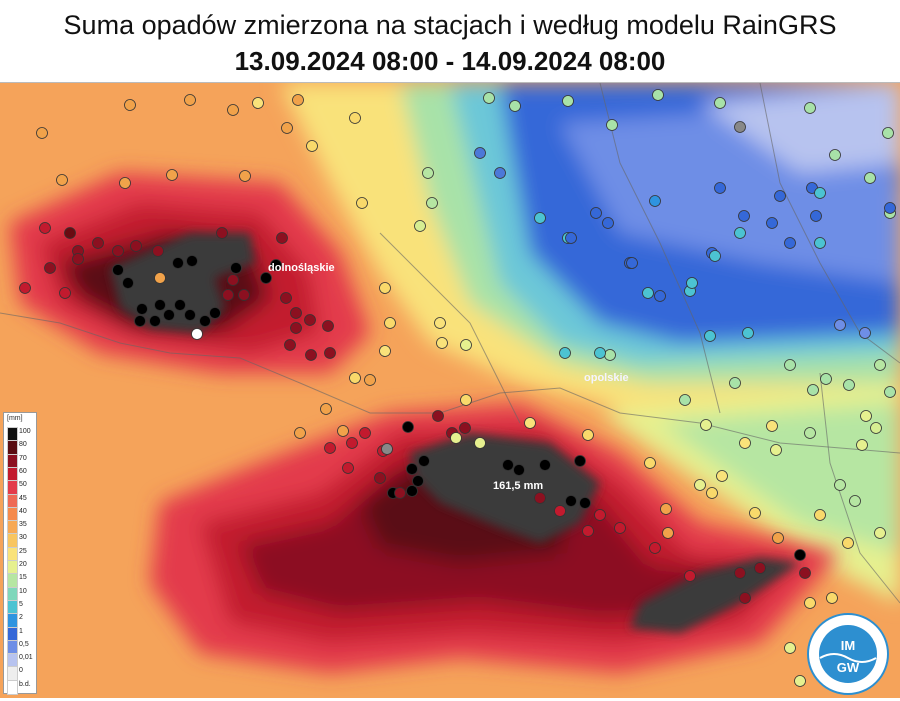 This screenshot has width=900, height=701. Describe the element at coordinates (518, 486) in the screenshot. I see `max-precipitation-label: 161,5 mm` at that location.